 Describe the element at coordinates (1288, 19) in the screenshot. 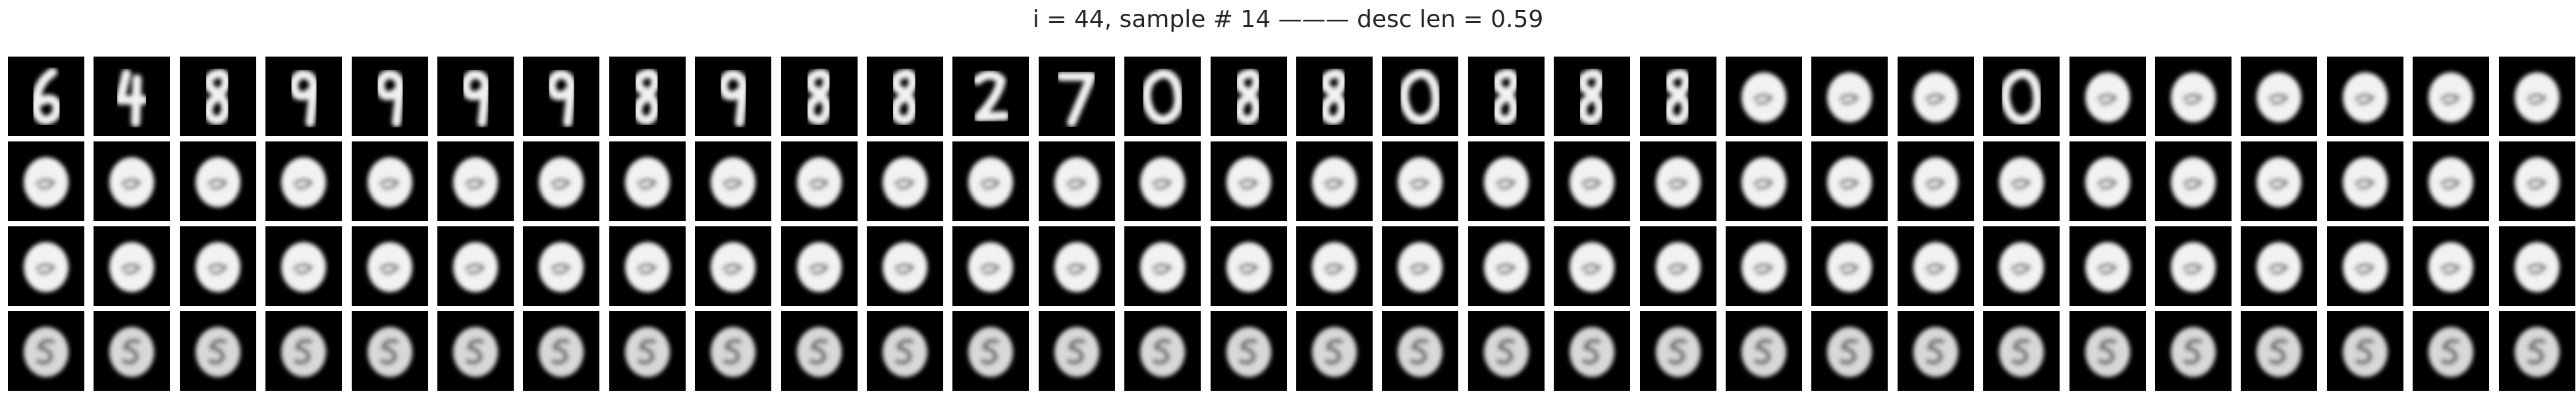

I see `figure-title: i = 44, sample # 14 ——— desc len = 0.59` at that location.